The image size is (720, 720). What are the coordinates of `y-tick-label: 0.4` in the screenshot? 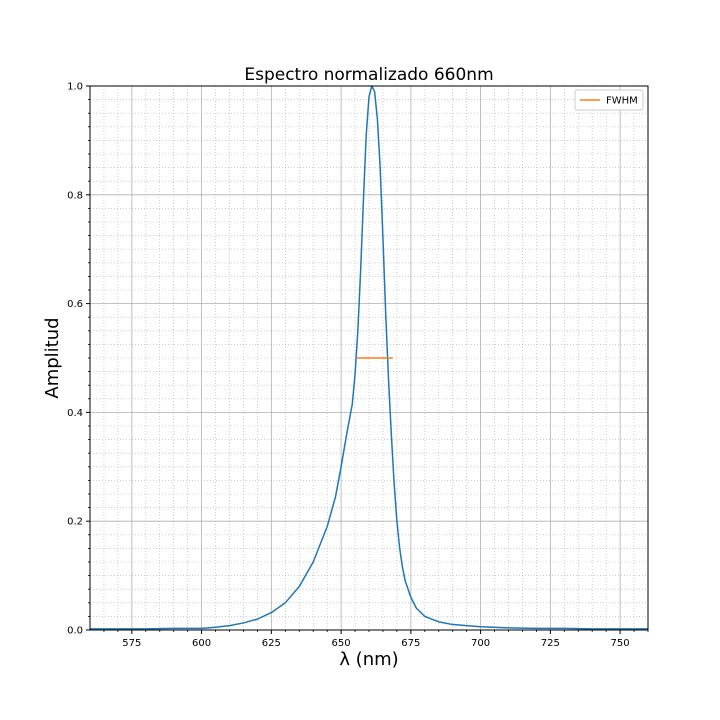 It's located at (75, 413).